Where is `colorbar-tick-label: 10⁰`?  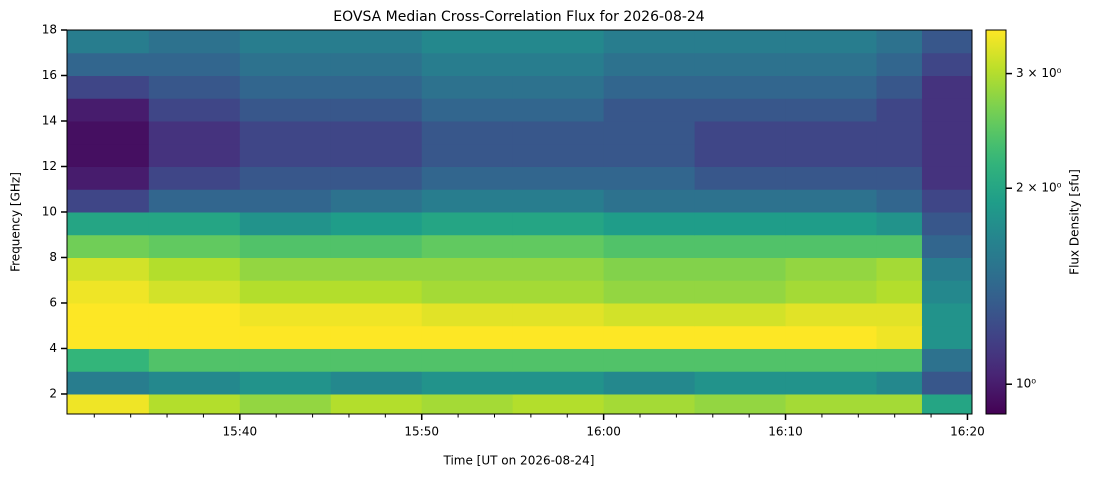 colorbar-tick-label: 10⁰ is located at coordinates (1026, 384).